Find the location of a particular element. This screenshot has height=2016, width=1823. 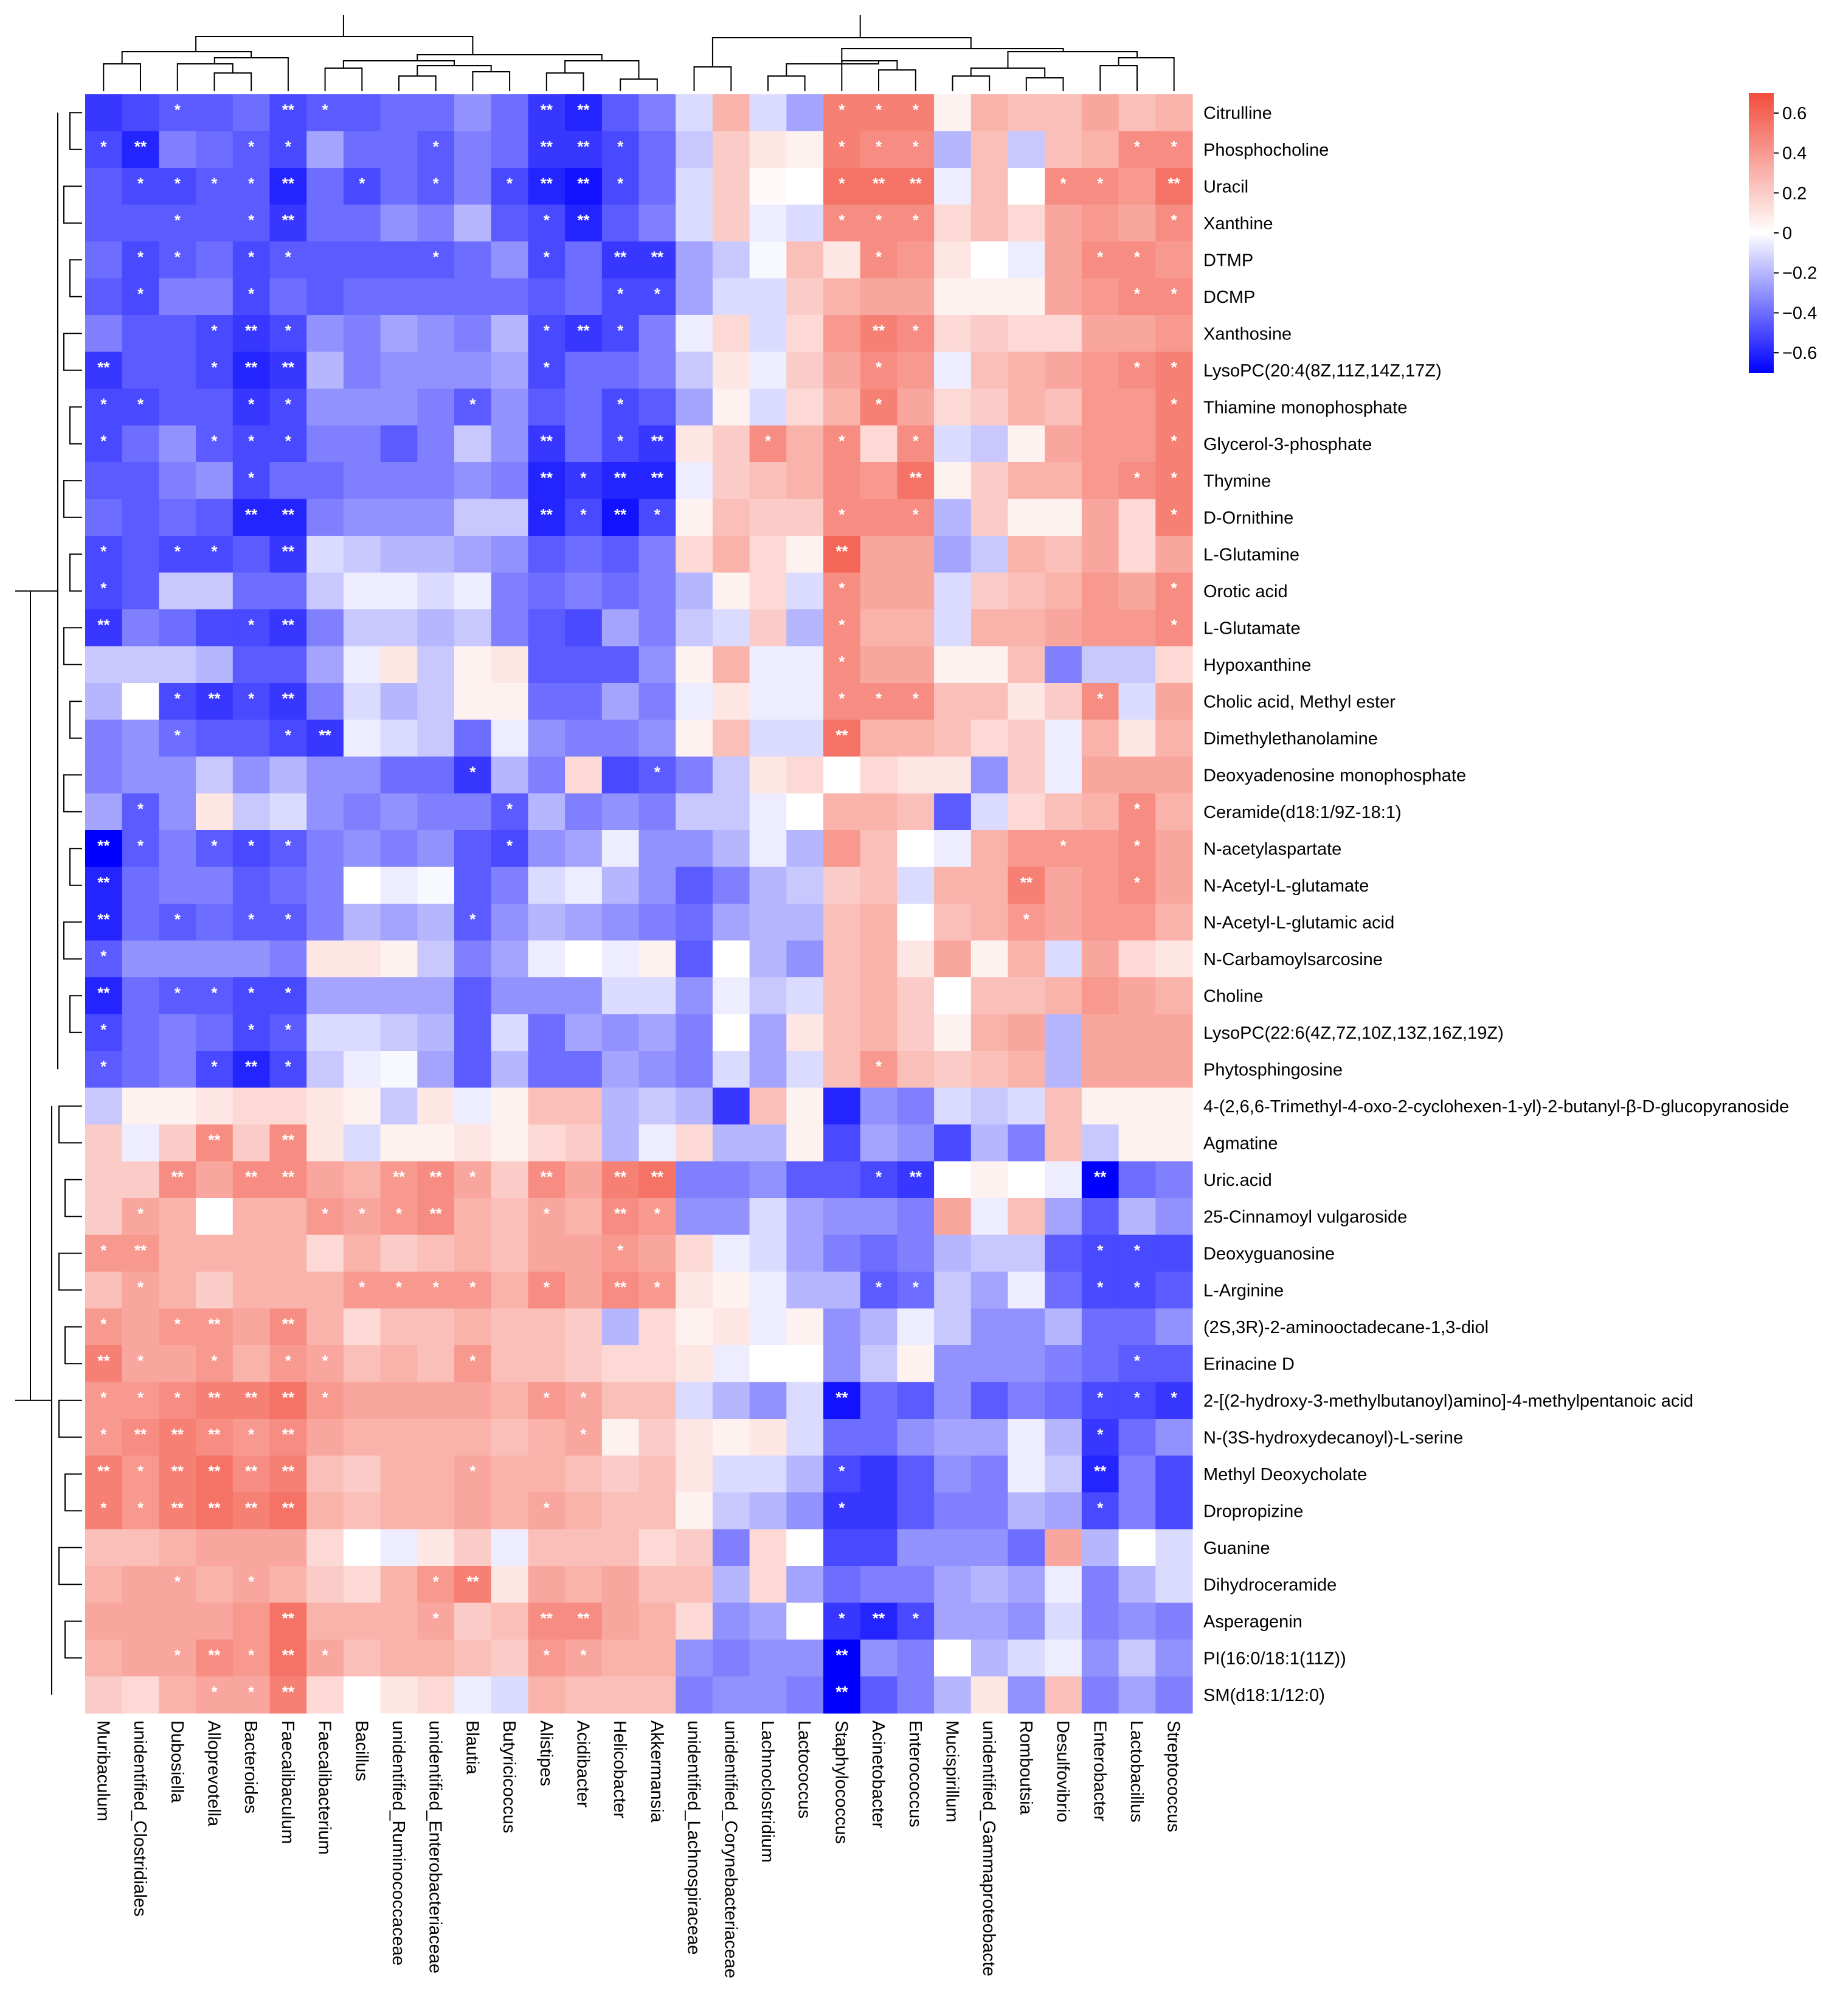

column-label: Romboutsia is located at coordinates (1026, 1767).